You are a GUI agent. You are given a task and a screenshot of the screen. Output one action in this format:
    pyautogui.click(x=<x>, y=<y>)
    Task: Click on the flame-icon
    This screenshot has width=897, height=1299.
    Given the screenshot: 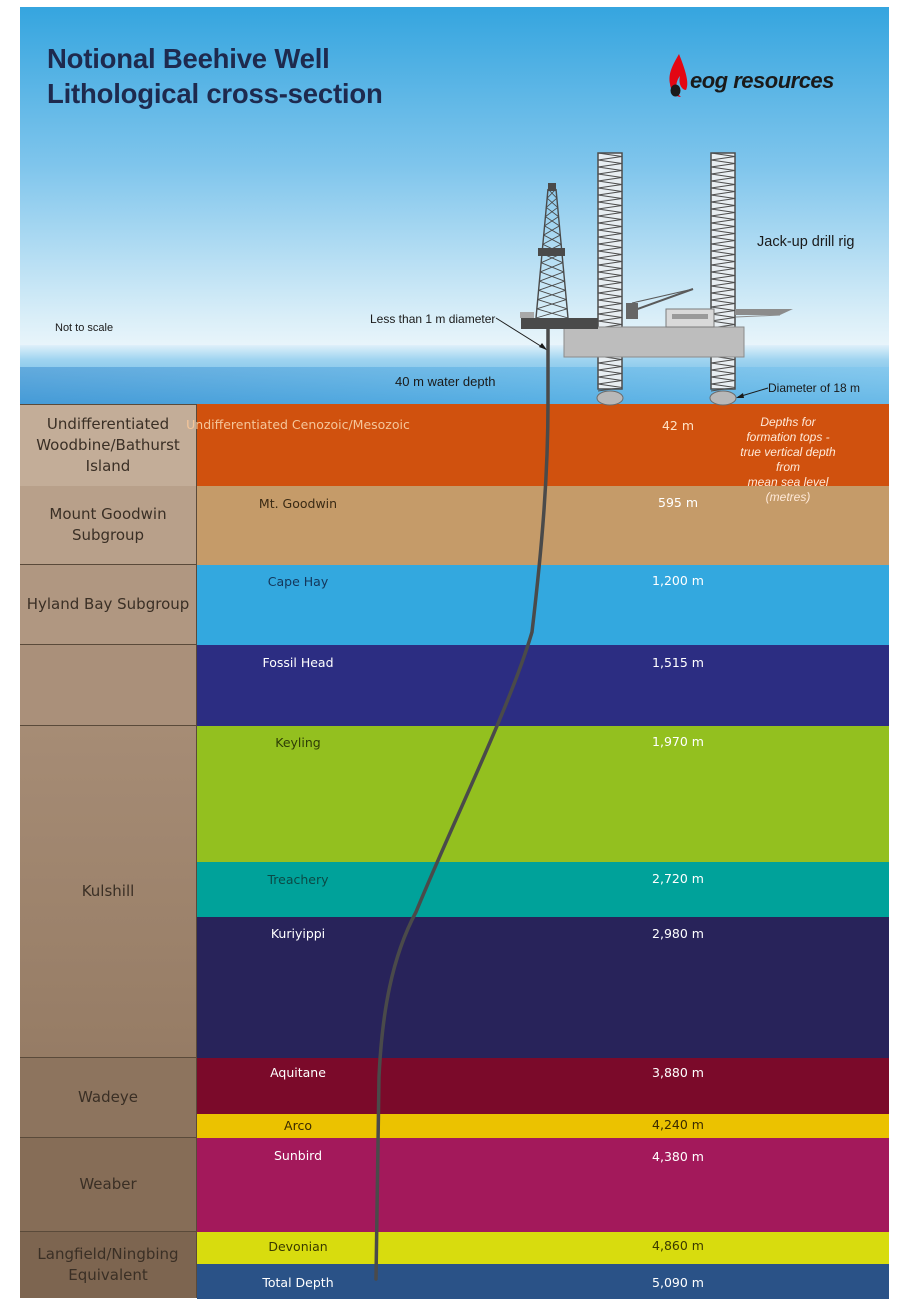 What is the action you would take?
    pyautogui.click(x=678, y=75)
    